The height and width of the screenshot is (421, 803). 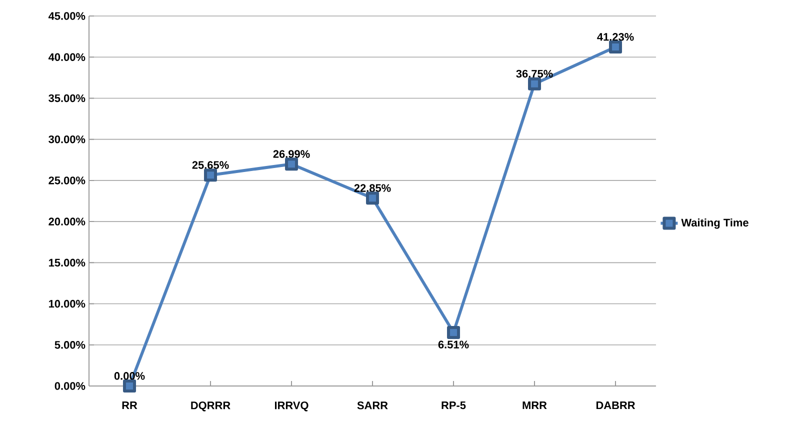 I want to click on y-tick-label: 0.00%, so click(x=70, y=386).